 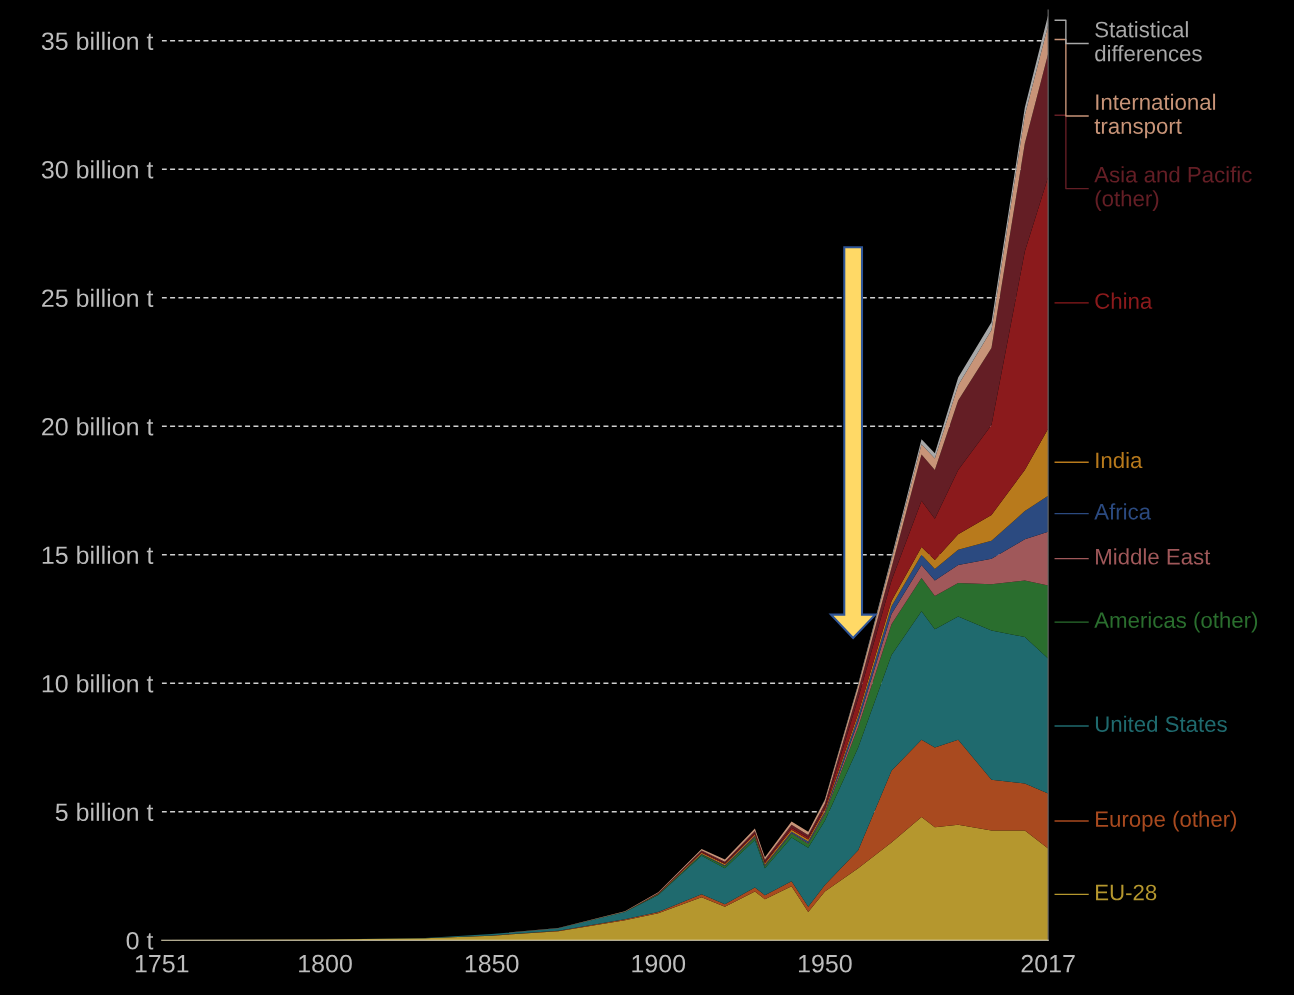 What do you see at coordinates (1124, 300) in the screenshot?
I see `legend-label: China` at bounding box center [1124, 300].